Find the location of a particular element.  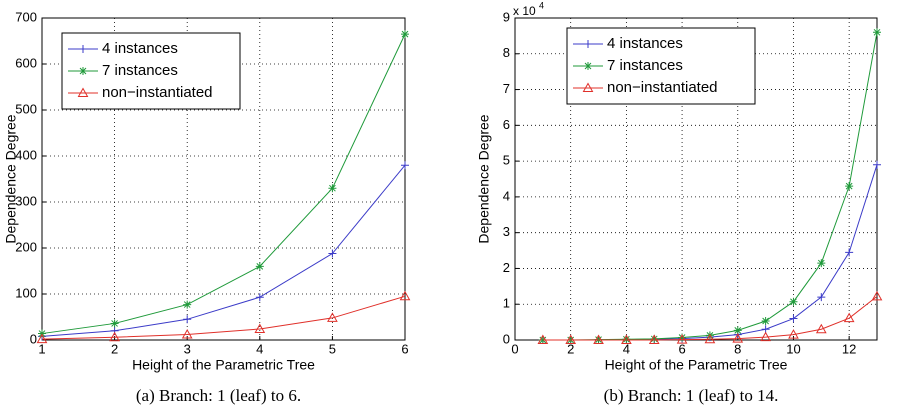

y-tick-label: 7 is located at coordinates (506, 88).